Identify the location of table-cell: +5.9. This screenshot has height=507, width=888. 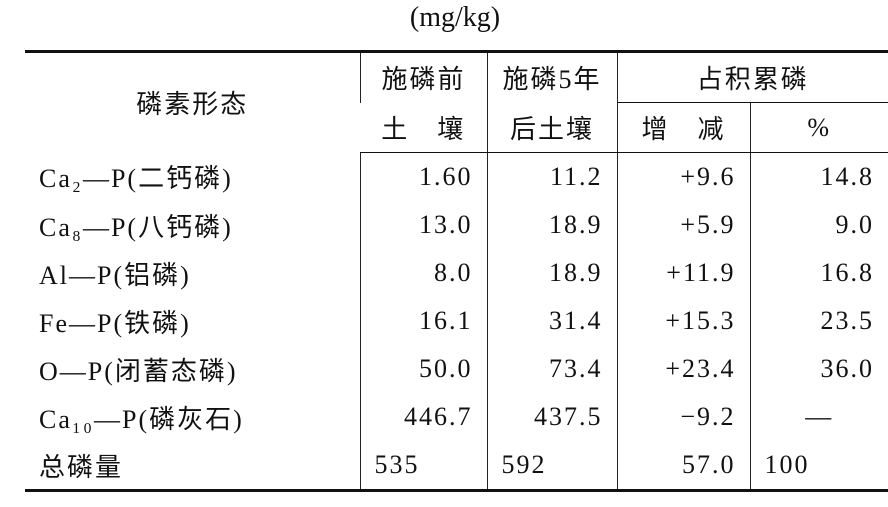
(683, 225).